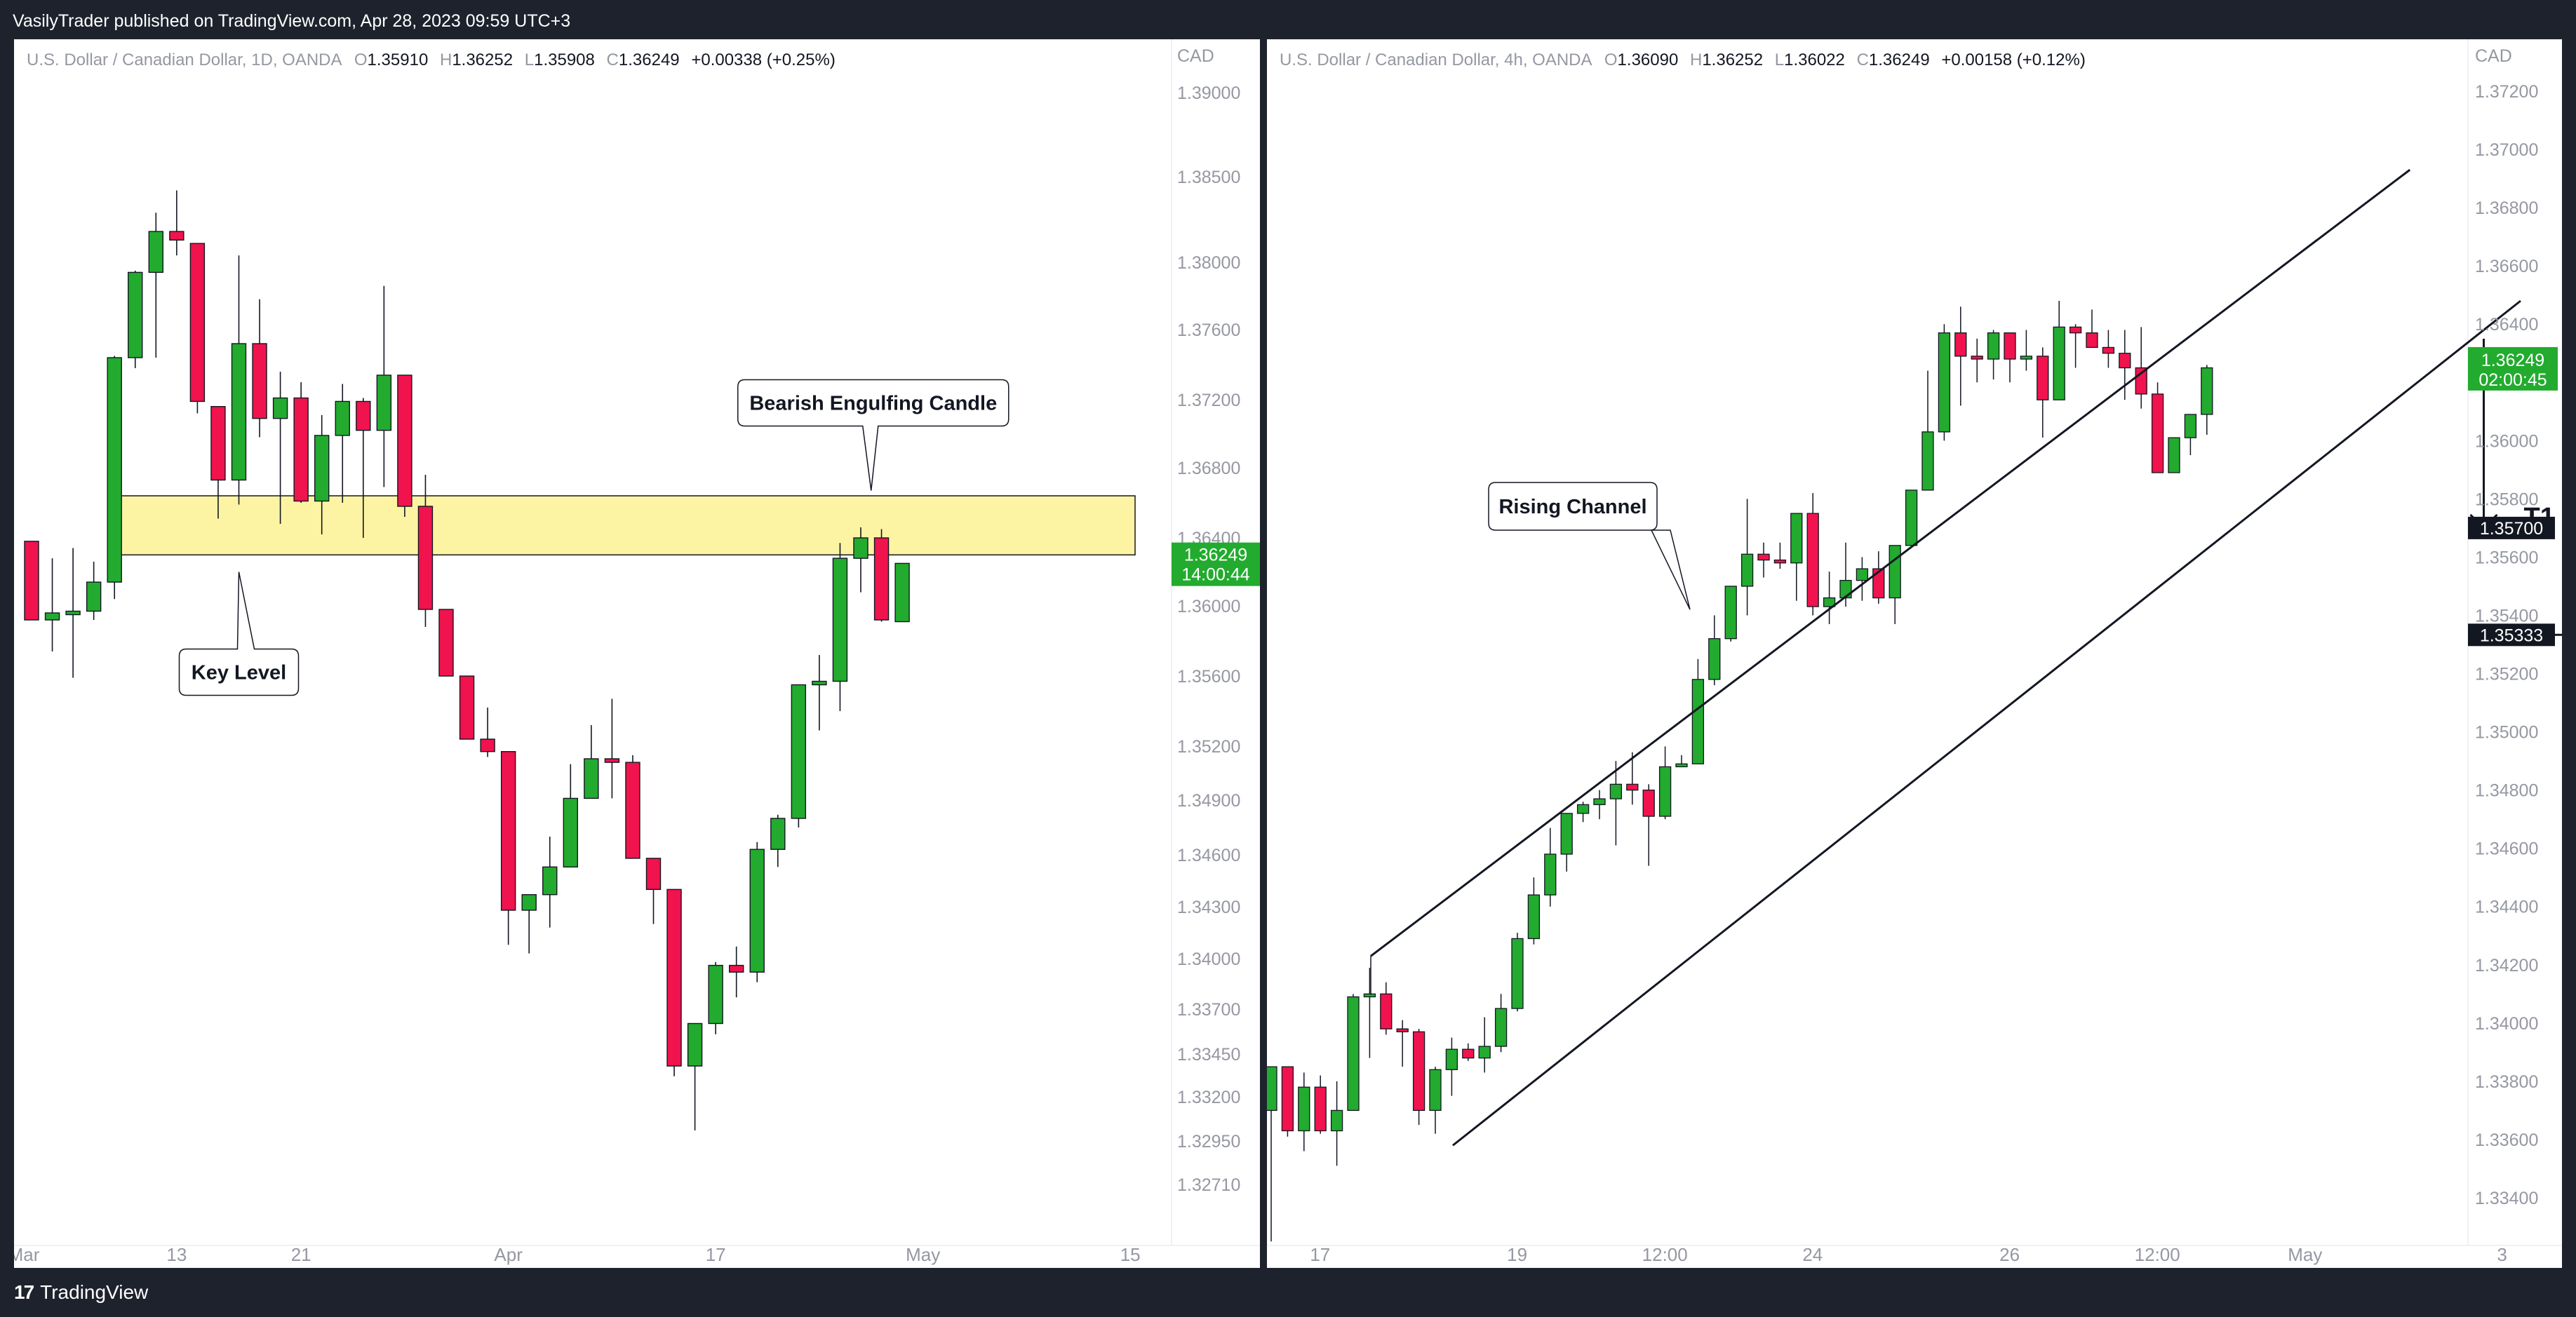 Image resolution: width=2576 pixels, height=1317 pixels. What do you see at coordinates (2512, 380) in the screenshot?
I see `h4-countdown: 02:00:45` at bounding box center [2512, 380].